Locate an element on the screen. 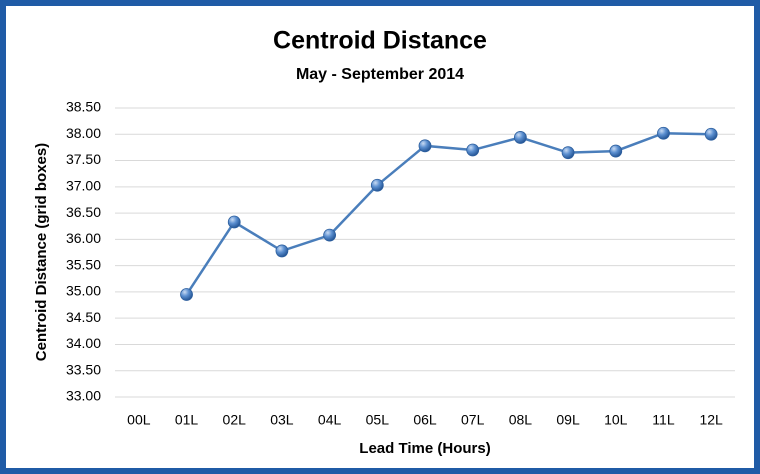 The height and width of the screenshot is (474, 760). x-tick-label: 06L is located at coordinates (425, 420).